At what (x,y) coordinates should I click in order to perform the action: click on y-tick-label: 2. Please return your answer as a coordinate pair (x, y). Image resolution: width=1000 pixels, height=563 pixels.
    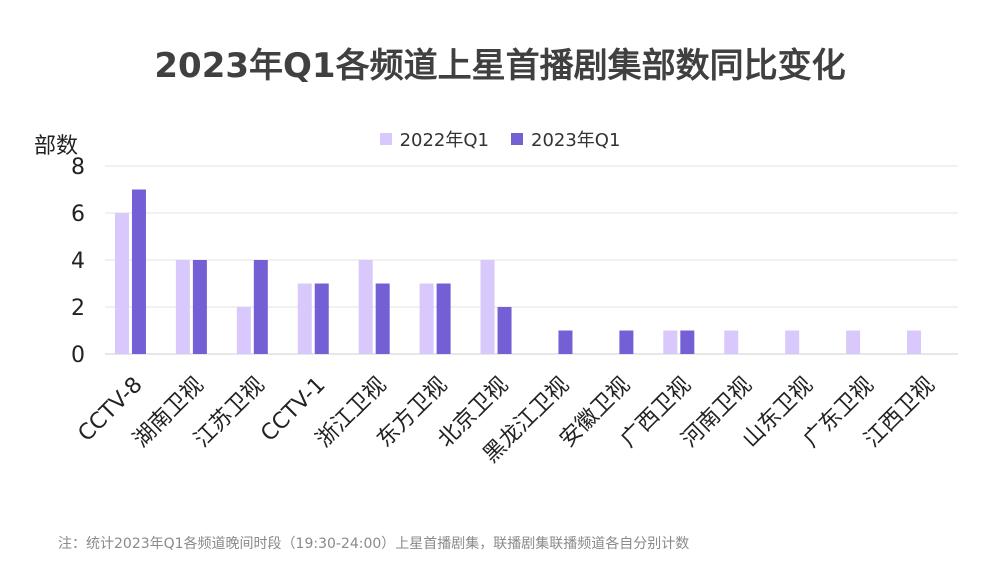
    Looking at the image, I should click on (78, 308).